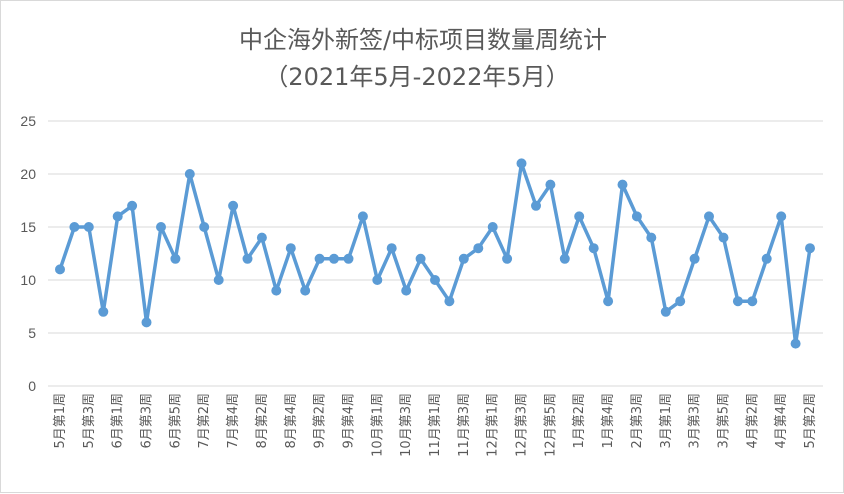  Describe the element at coordinates (28, 280) in the screenshot. I see `y-tick-label: 10` at that location.